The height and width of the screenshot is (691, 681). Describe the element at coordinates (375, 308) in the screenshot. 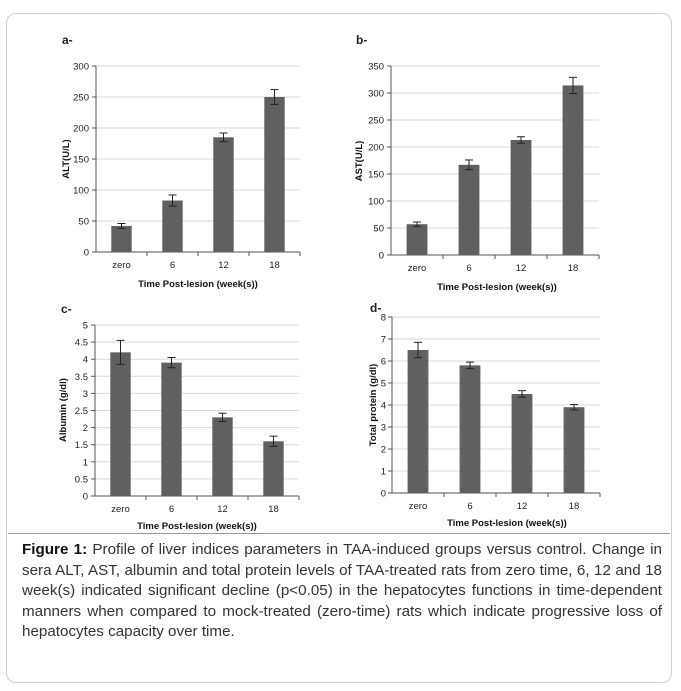

I see `panel-letter: d-` at that location.